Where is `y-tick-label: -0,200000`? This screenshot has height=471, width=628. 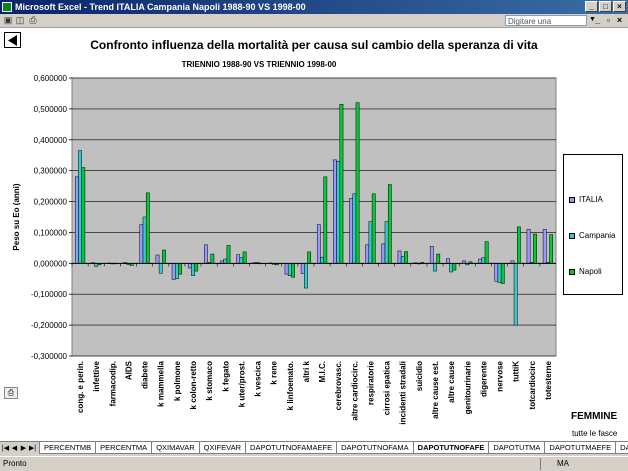 y-tick-label: -0,200000 is located at coordinates (49, 325).